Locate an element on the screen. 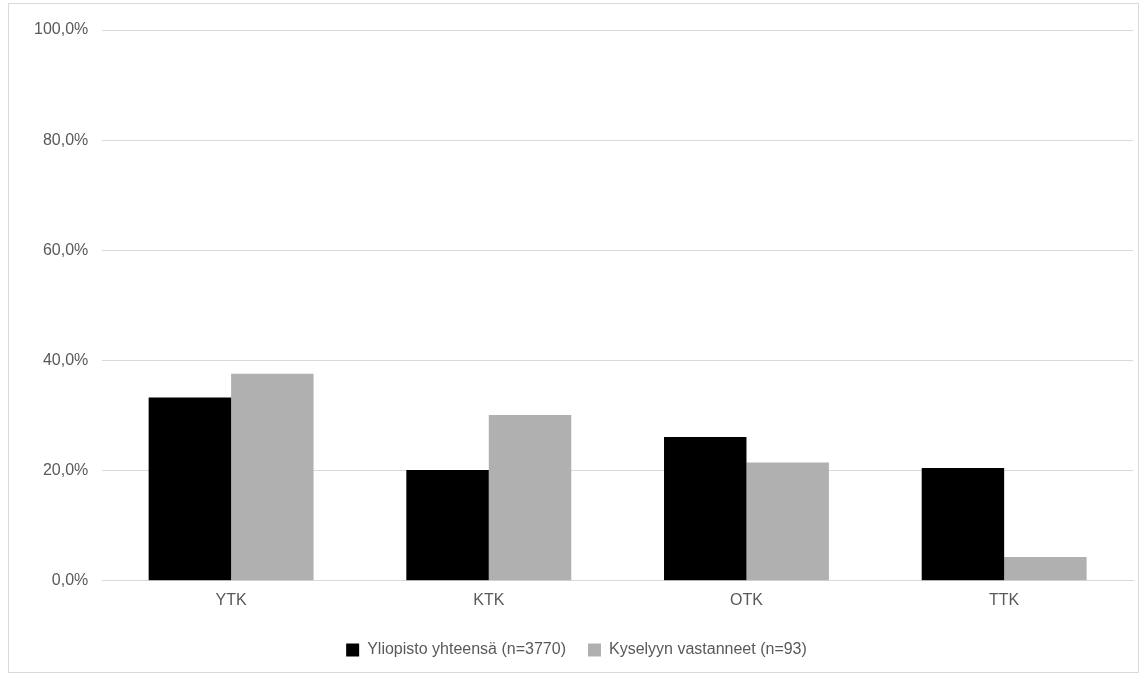  legend-label: Yliopisto yhteensä (n=3770) is located at coordinates (466, 649).